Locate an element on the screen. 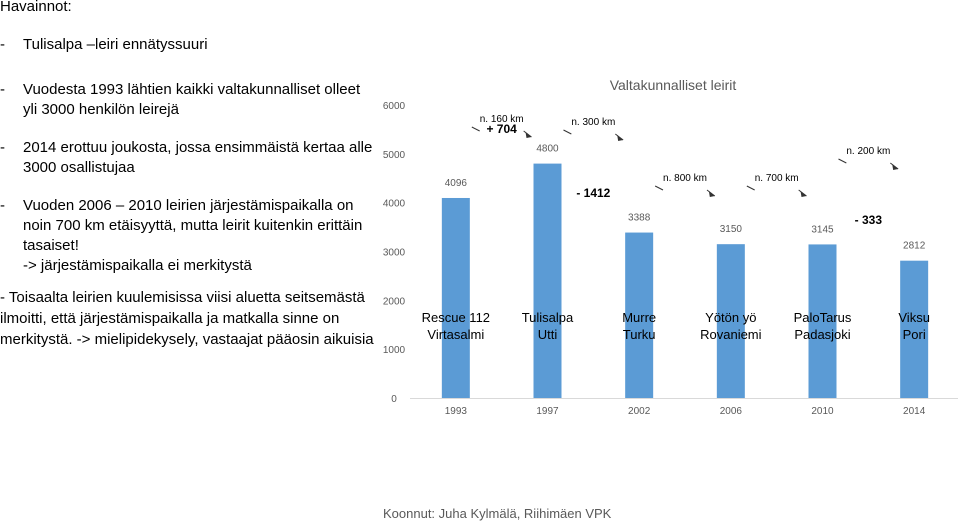 This screenshot has height=522, width=960. camp-name-label: Murre is located at coordinates (639, 317).